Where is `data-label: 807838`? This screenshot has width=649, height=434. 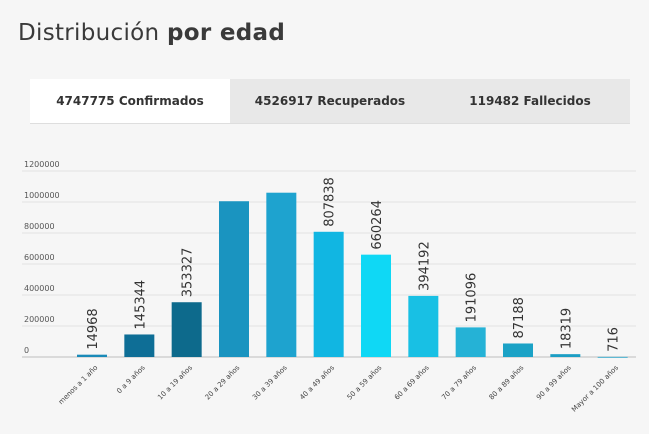 data-label: 807838 is located at coordinates (330, 202).